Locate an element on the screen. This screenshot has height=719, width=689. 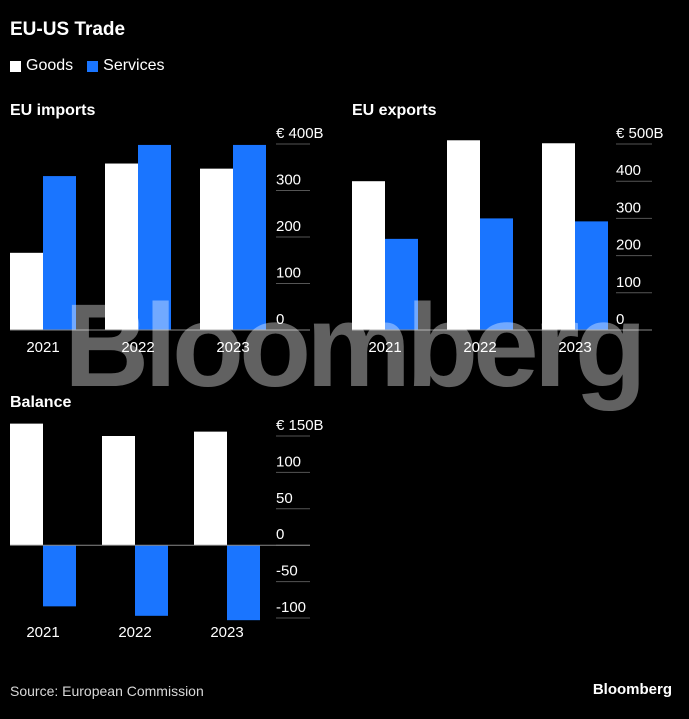
balance-tick-label: 50 is located at coordinates (284, 498).